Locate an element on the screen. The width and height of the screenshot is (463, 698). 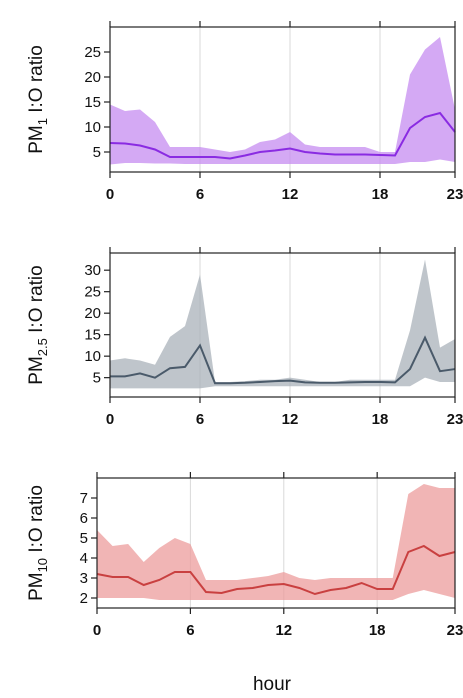
y-axis-title-subscript: 2.5 is located at coordinates (42, 347).